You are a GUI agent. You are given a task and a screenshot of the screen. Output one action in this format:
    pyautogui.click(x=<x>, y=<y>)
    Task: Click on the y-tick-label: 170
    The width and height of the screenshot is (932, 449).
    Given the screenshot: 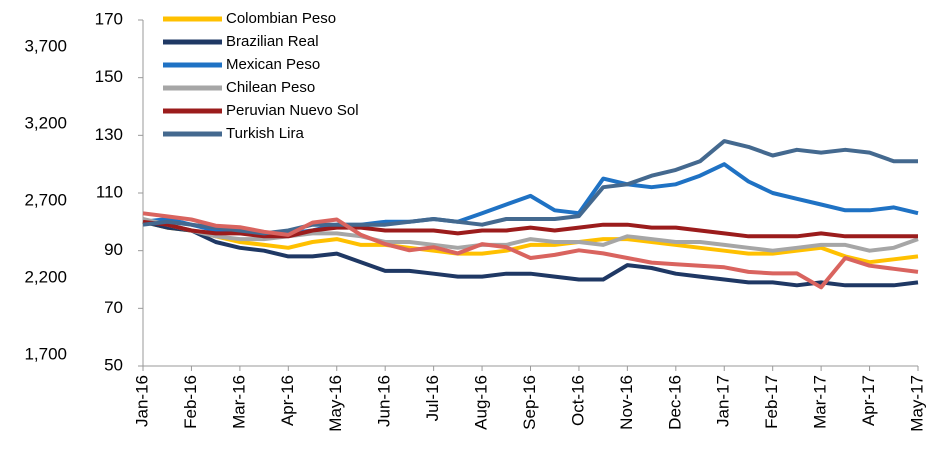 What is the action you would take?
    pyautogui.click(x=109, y=18)
    